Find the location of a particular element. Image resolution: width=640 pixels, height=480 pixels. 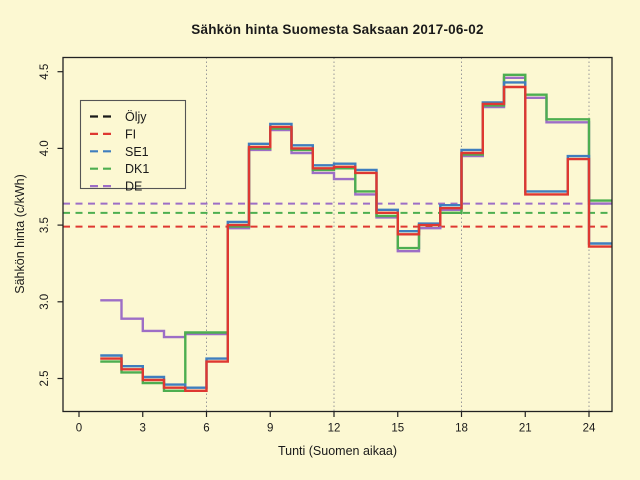

x-tick-label: 12 is located at coordinates (334, 429).